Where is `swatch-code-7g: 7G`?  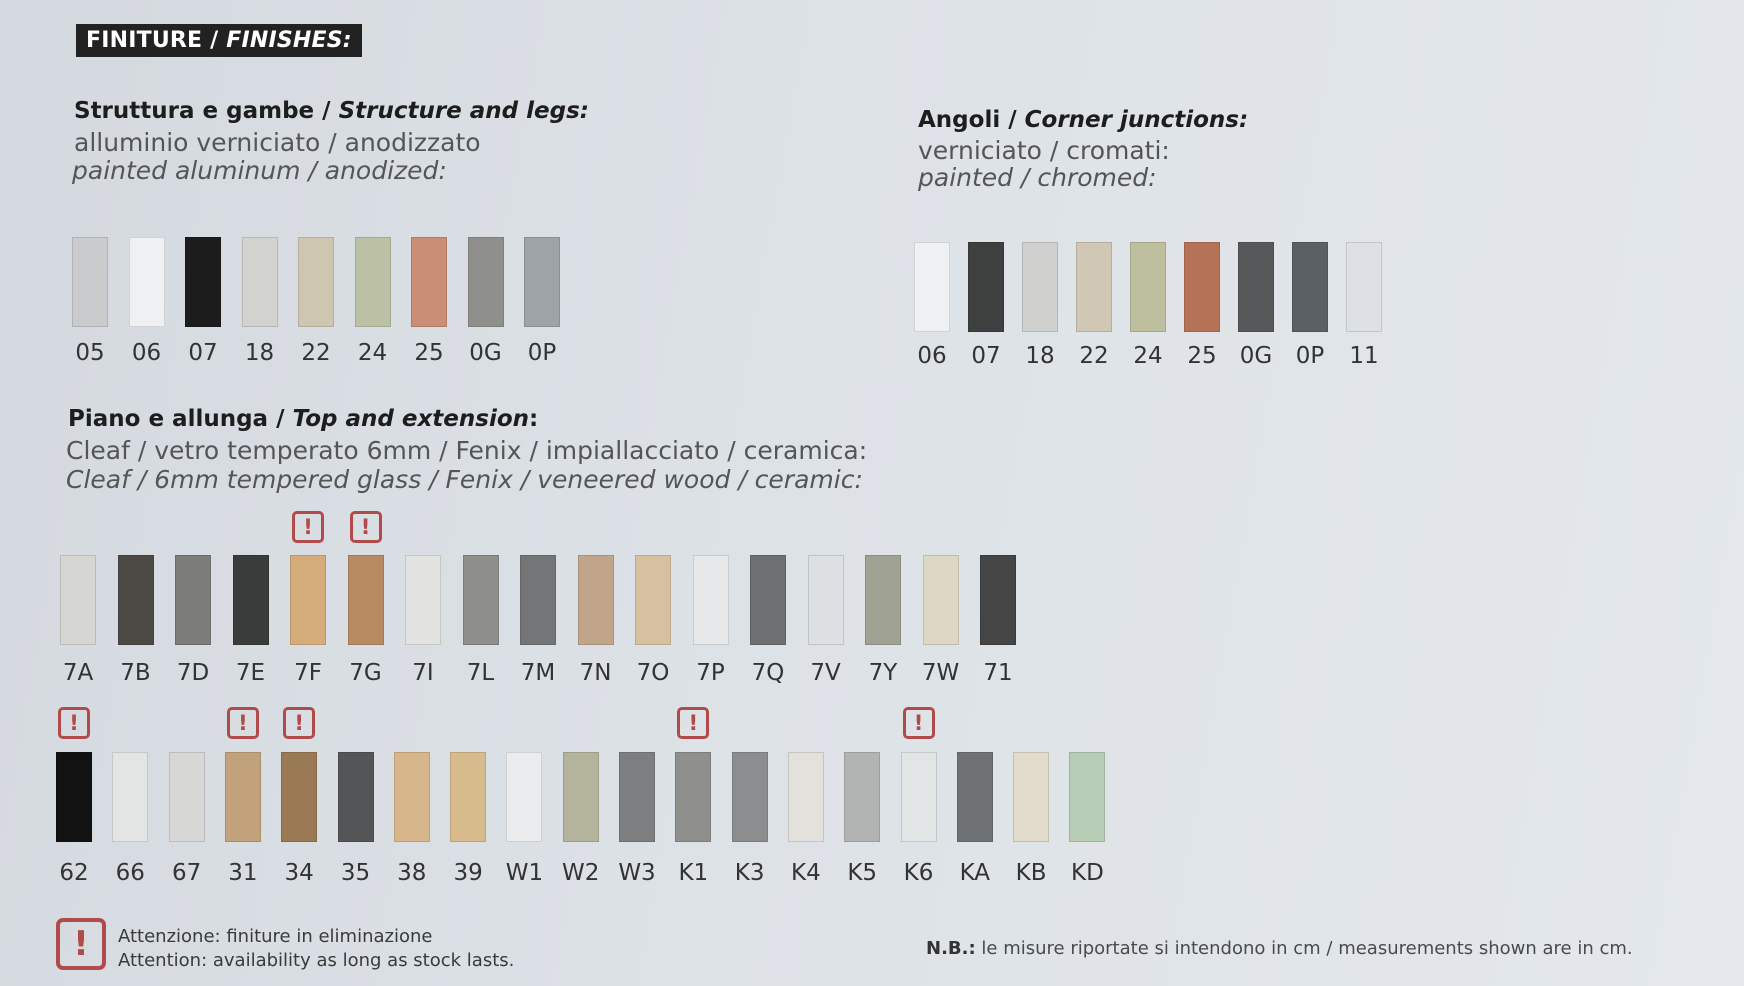
swatch-code-7g: 7G is located at coordinates (365, 673).